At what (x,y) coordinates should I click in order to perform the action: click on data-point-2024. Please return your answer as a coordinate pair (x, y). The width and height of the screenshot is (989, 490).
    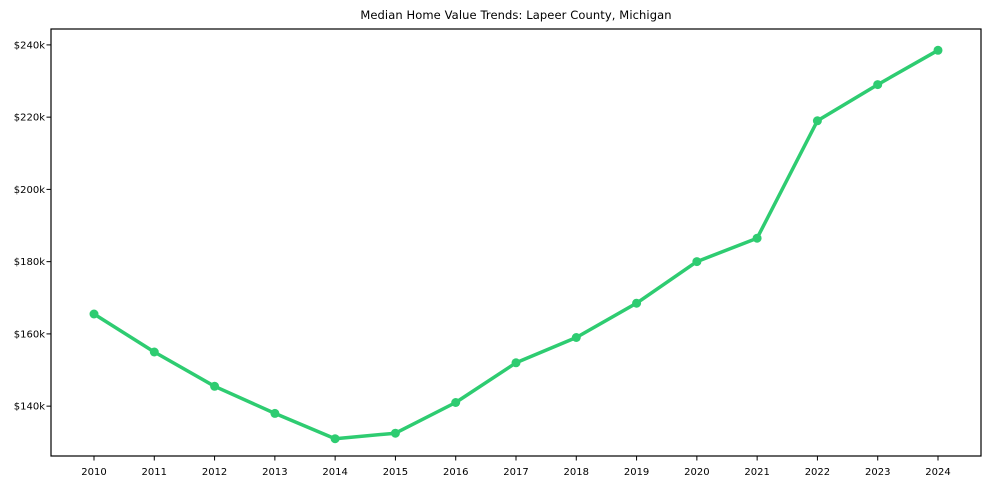
    Looking at the image, I should click on (938, 50).